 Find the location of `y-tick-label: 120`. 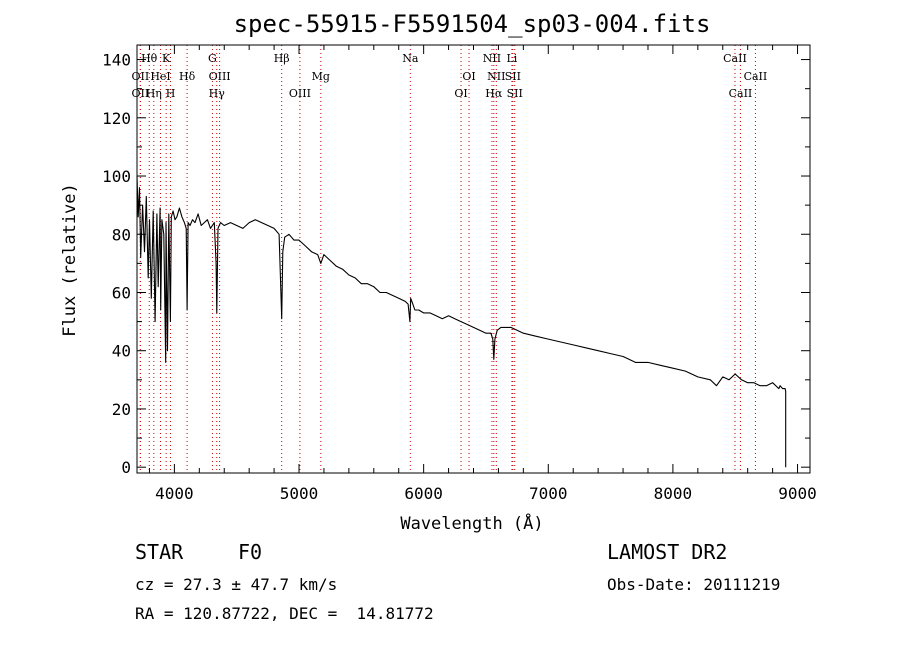

y-tick-label: 120 is located at coordinates (116, 118).